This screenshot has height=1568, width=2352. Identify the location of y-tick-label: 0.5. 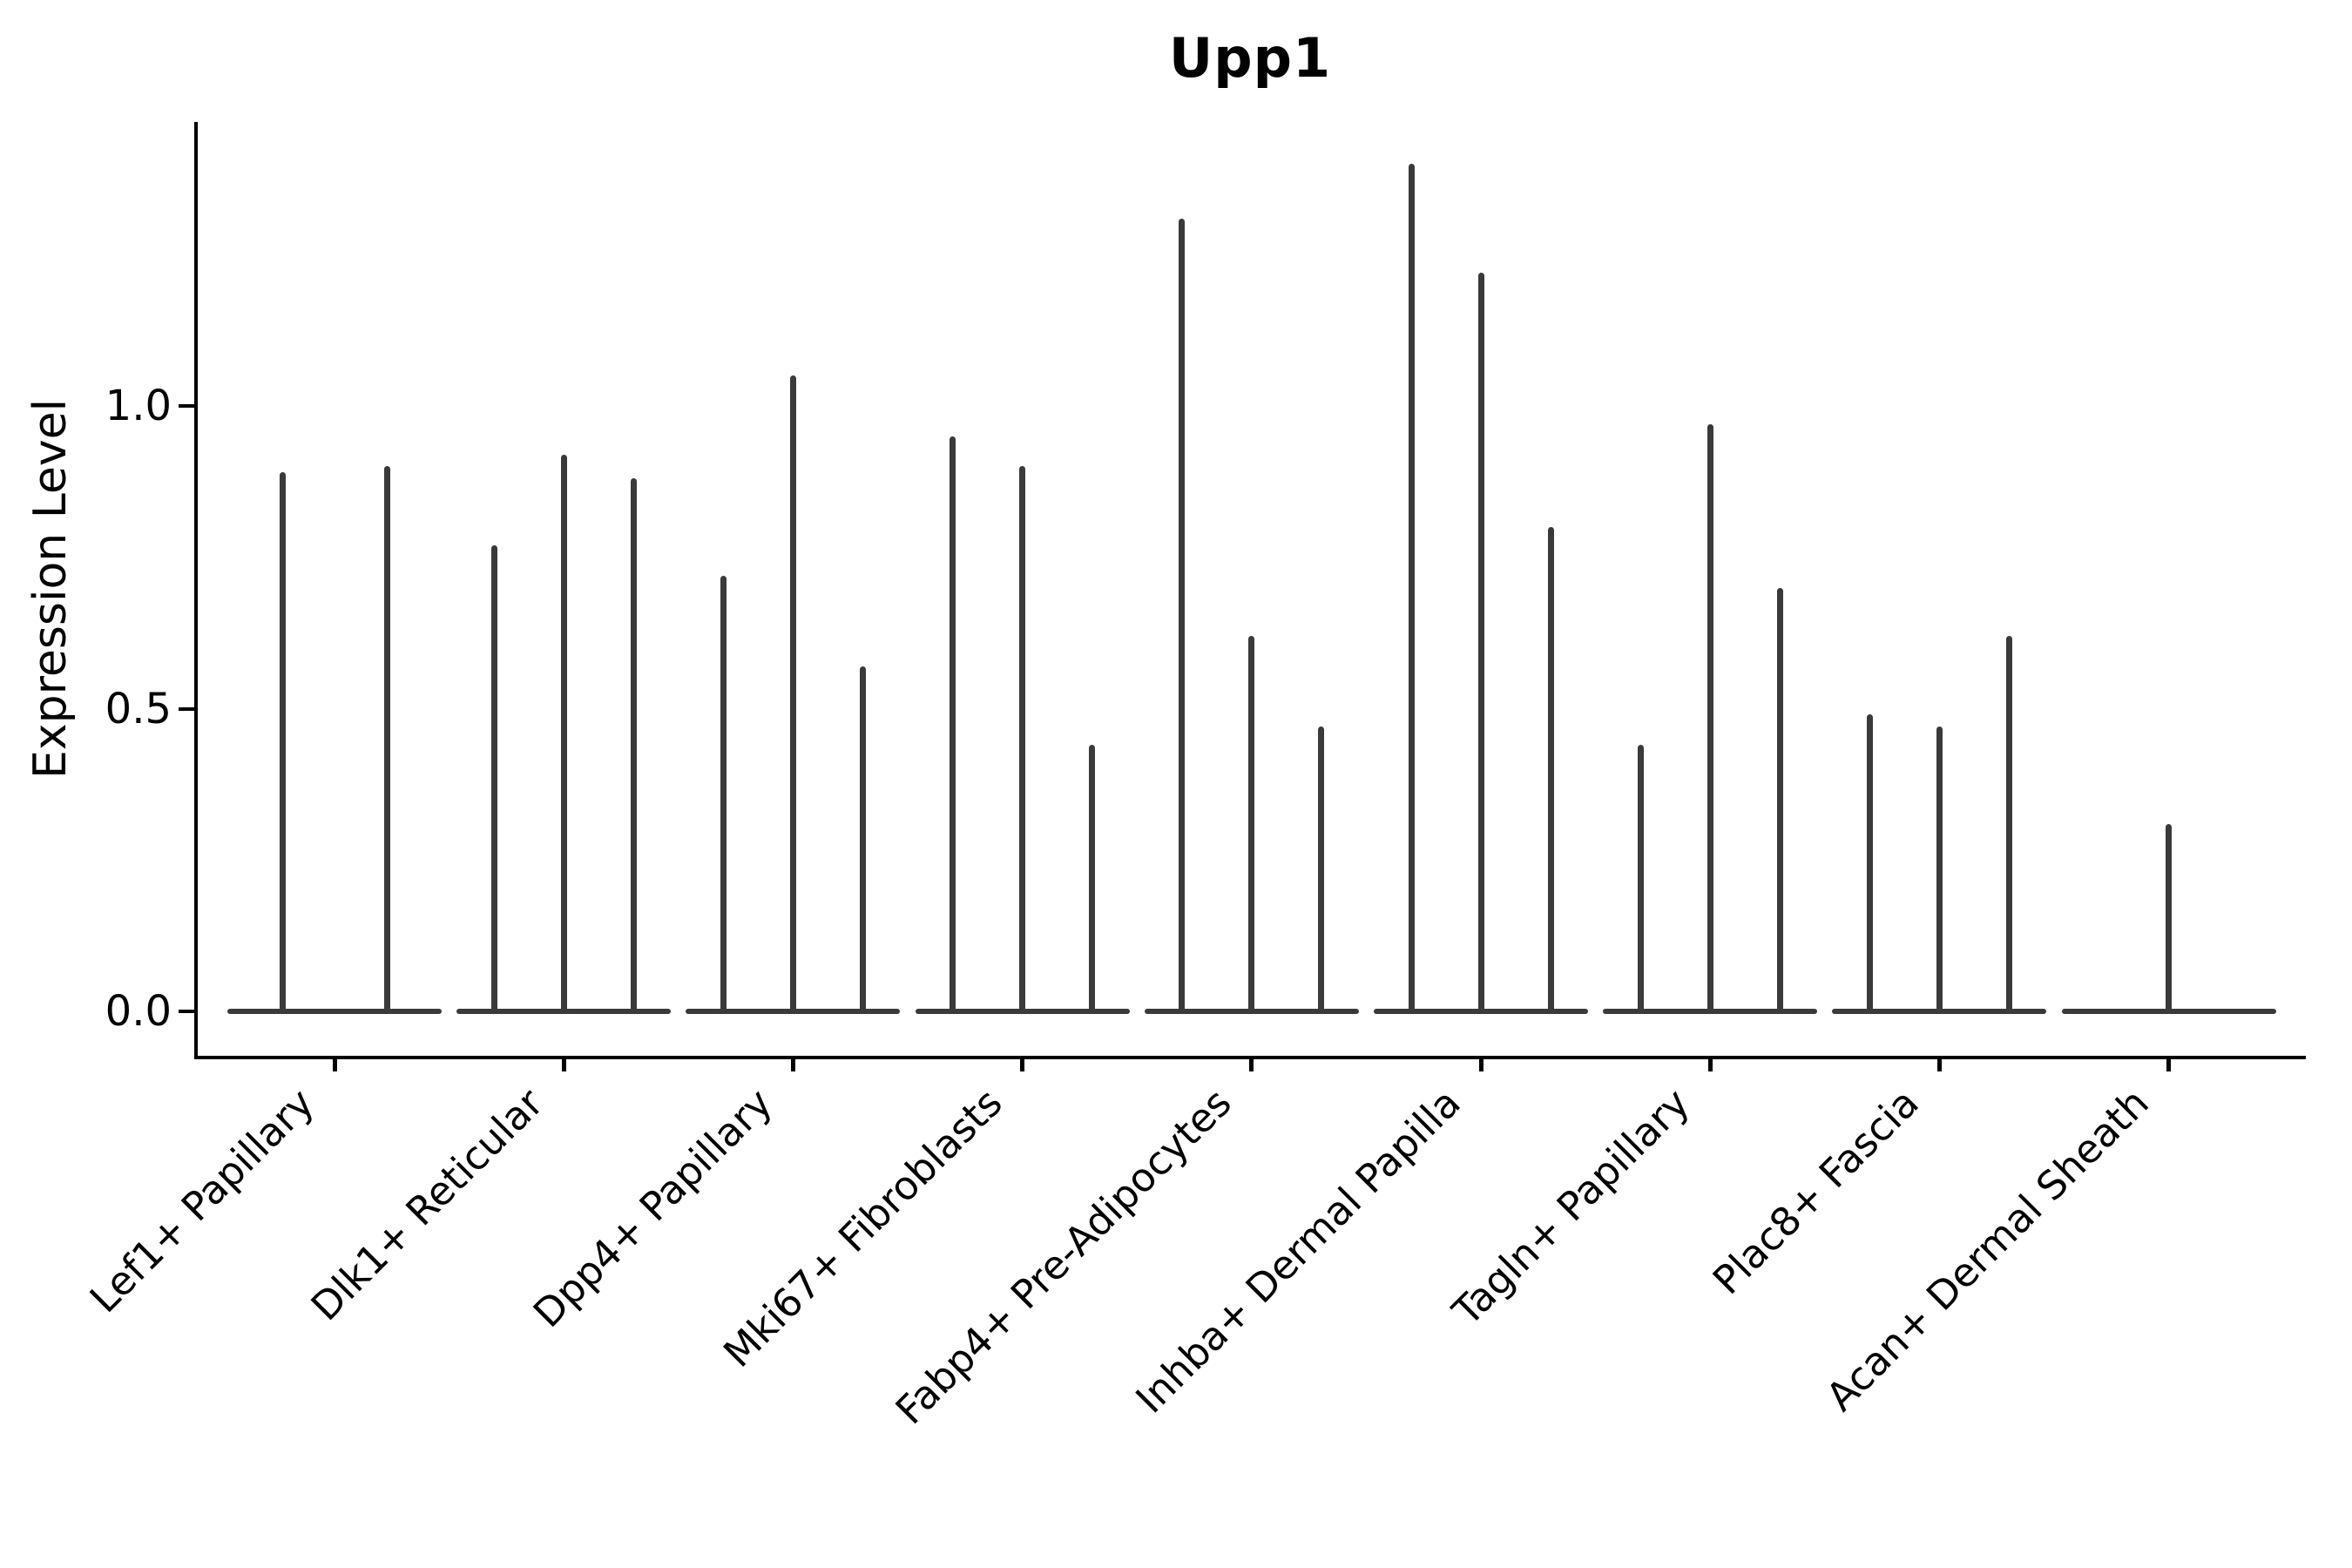
(138, 708).